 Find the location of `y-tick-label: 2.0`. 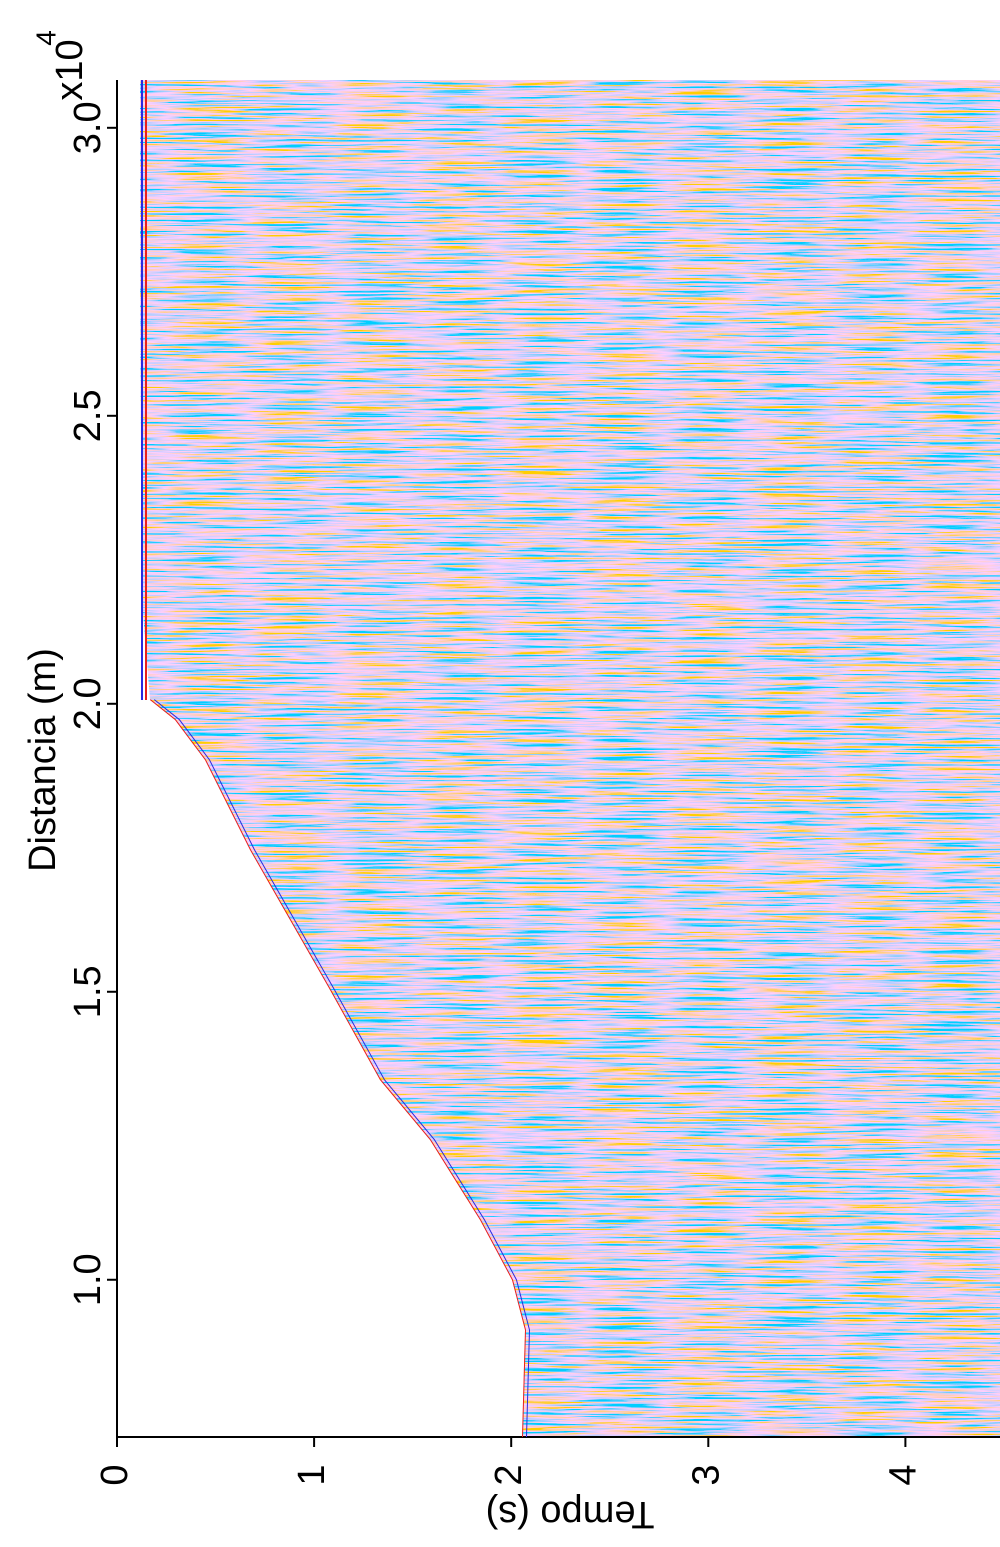

y-tick-label: 2.0 is located at coordinates (88, 703).